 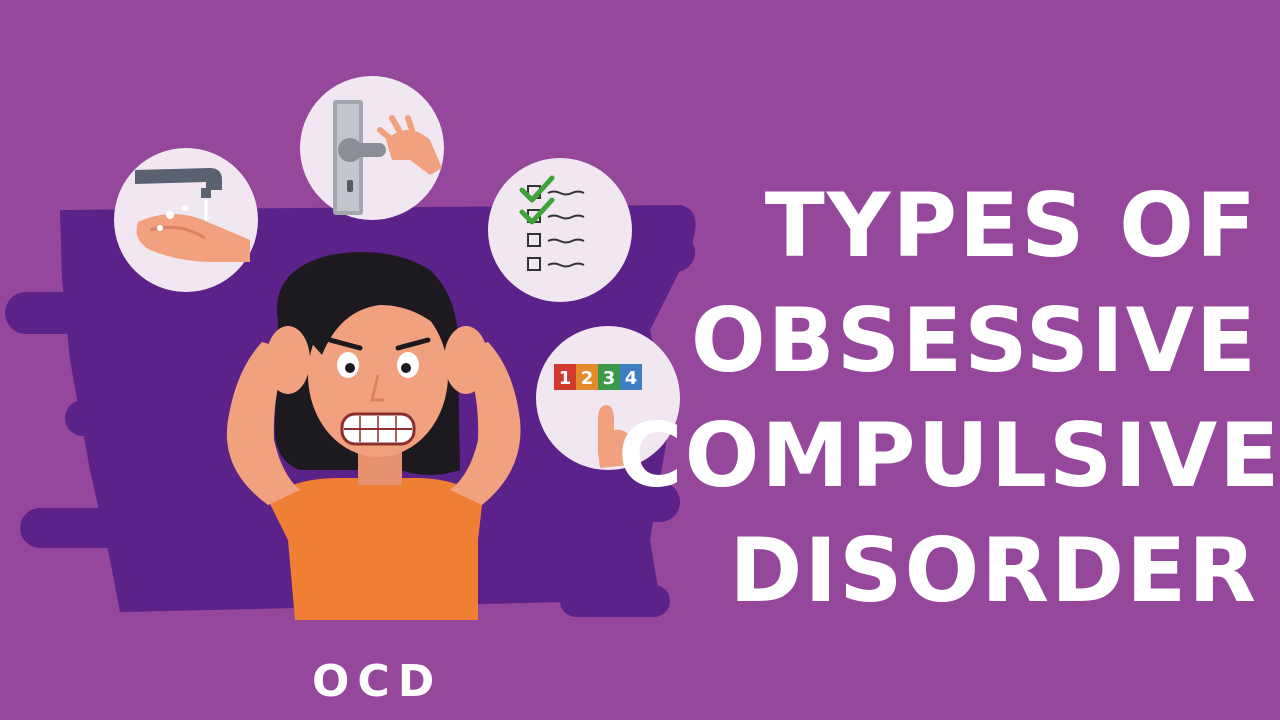 I want to click on title-line-4: DISORDER, so click(x=993, y=570).